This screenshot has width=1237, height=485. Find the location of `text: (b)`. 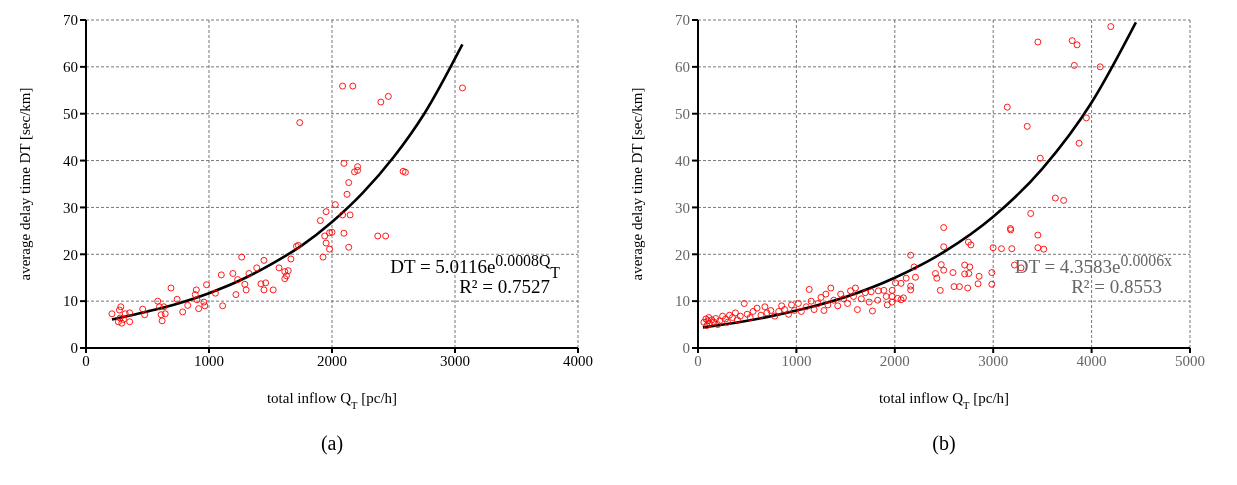

text: (b) is located at coordinates (944, 443).